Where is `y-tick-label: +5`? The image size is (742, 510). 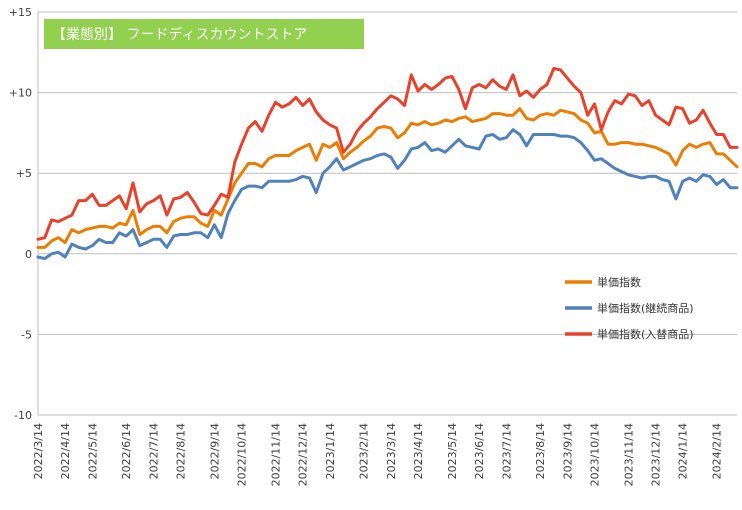 y-tick-label: +5 is located at coordinates (24, 173).